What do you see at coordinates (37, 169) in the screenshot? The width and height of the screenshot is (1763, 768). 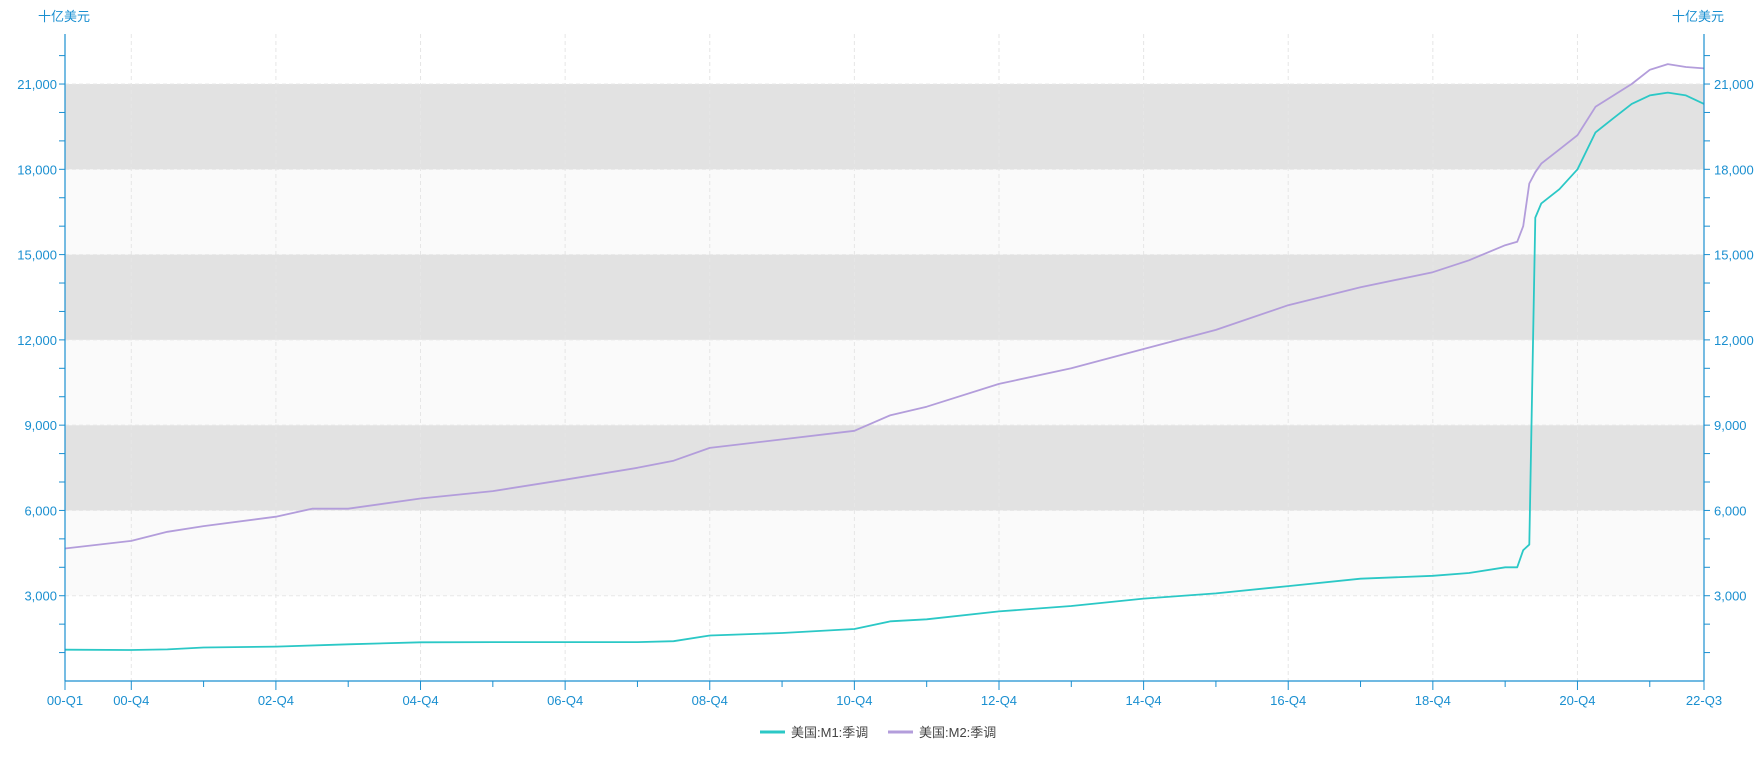 I see `left-y-tick-label: 18,000` at bounding box center [37, 169].